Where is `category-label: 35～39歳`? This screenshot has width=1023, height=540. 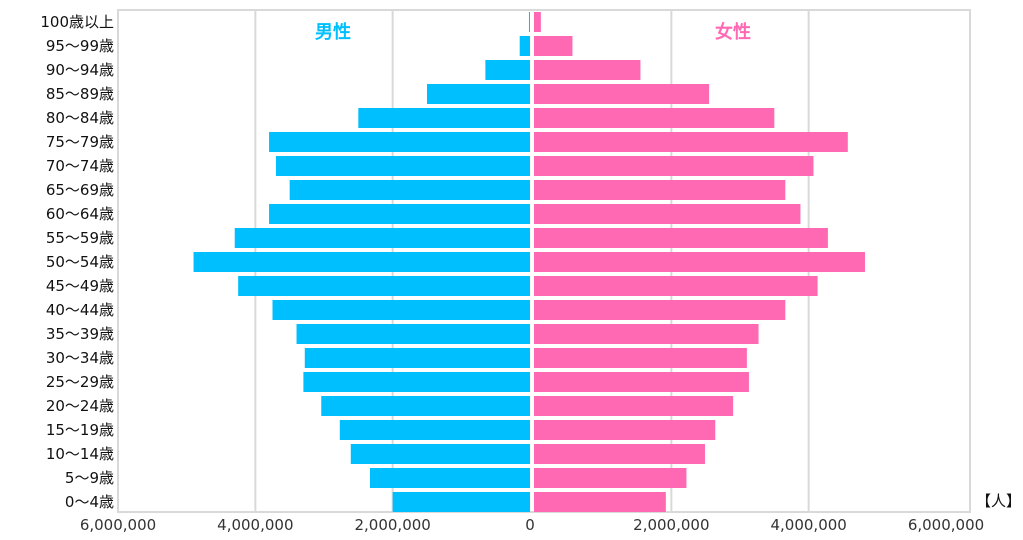 category-label: 35～39歳 is located at coordinates (80, 334).